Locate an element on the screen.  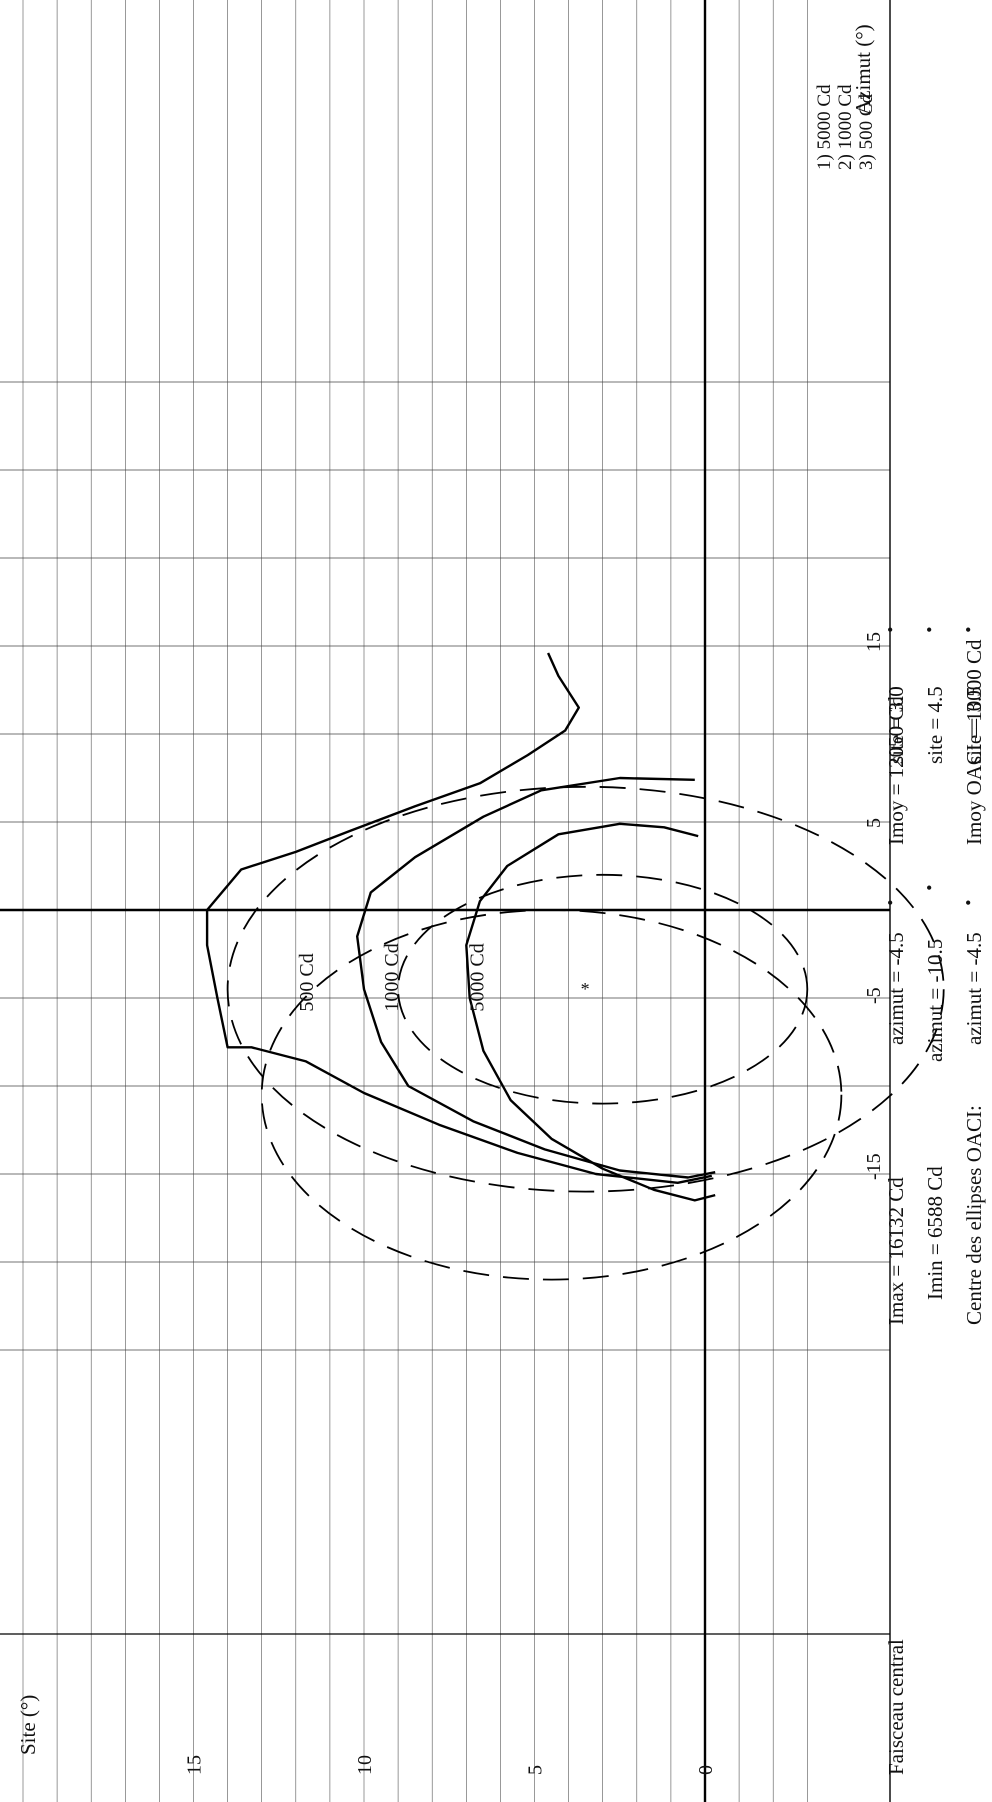
y-tick-label: 5 is located at coordinates (536, 1770).